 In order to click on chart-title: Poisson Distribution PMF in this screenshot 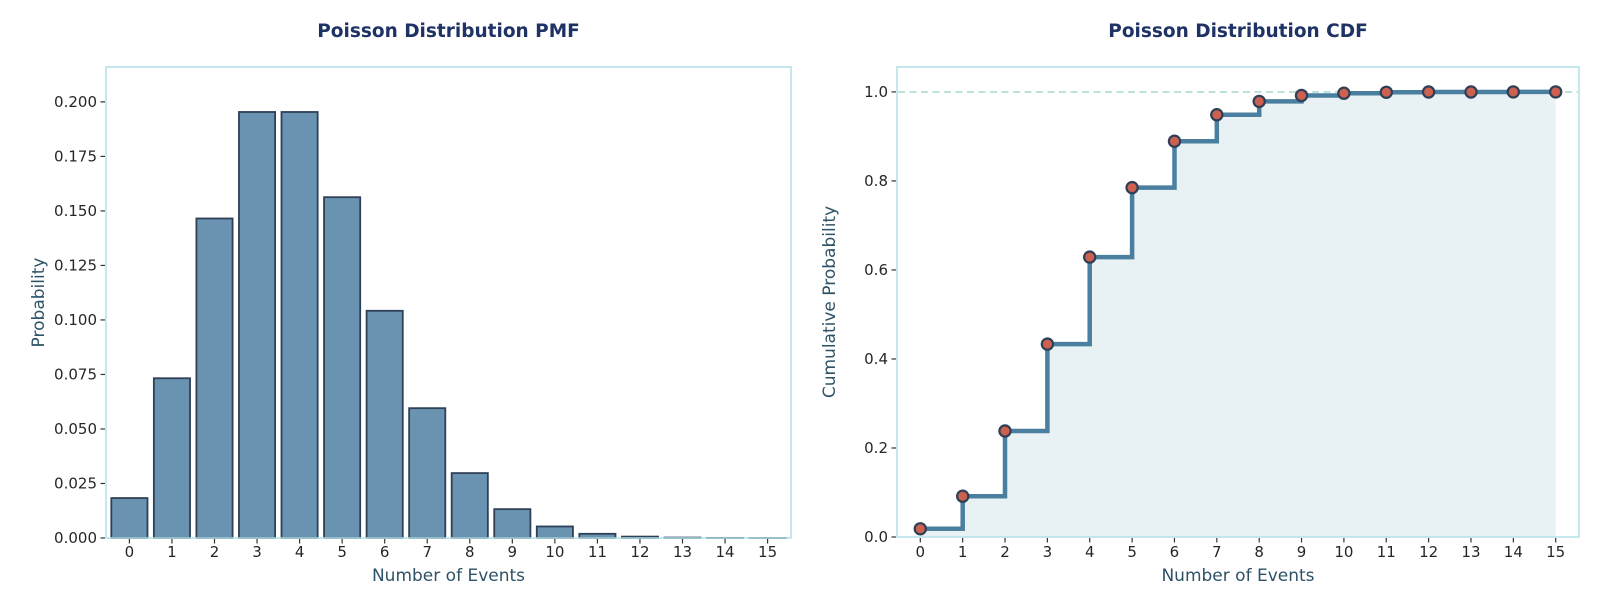, I will do `click(448, 31)`.